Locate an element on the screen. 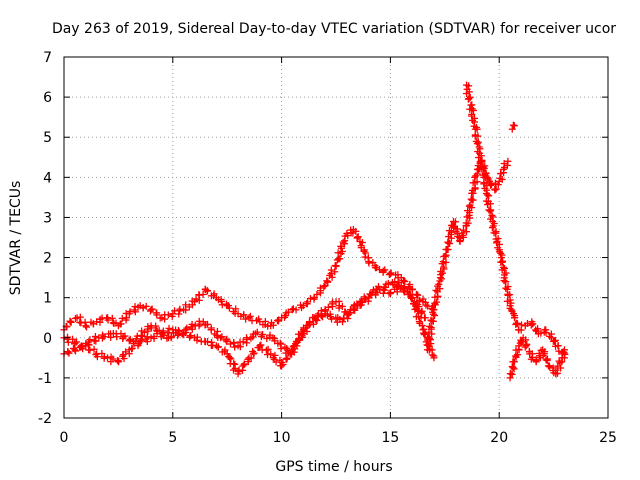 The width and height of the screenshot is (640, 480). x-tick-label: 5 is located at coordinates (172, 438).